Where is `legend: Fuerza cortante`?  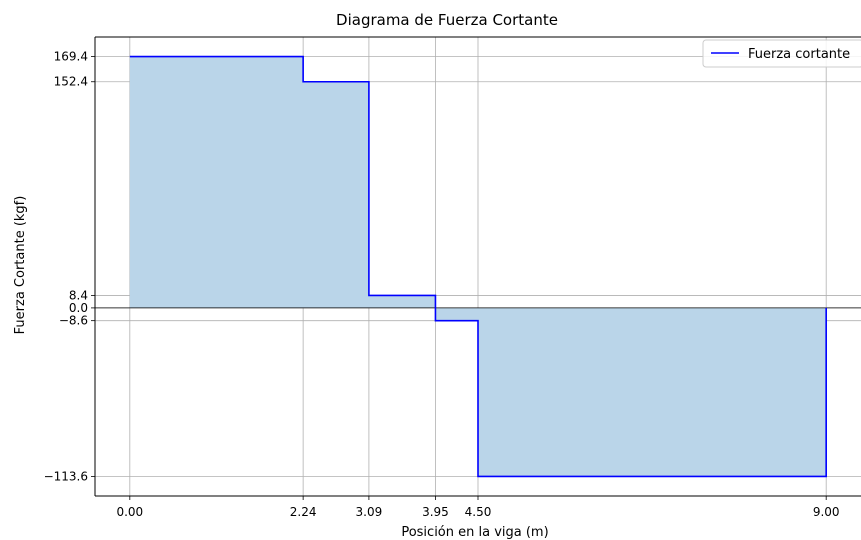
legend: Fuerza cortante is located at coordinates (781, 53).